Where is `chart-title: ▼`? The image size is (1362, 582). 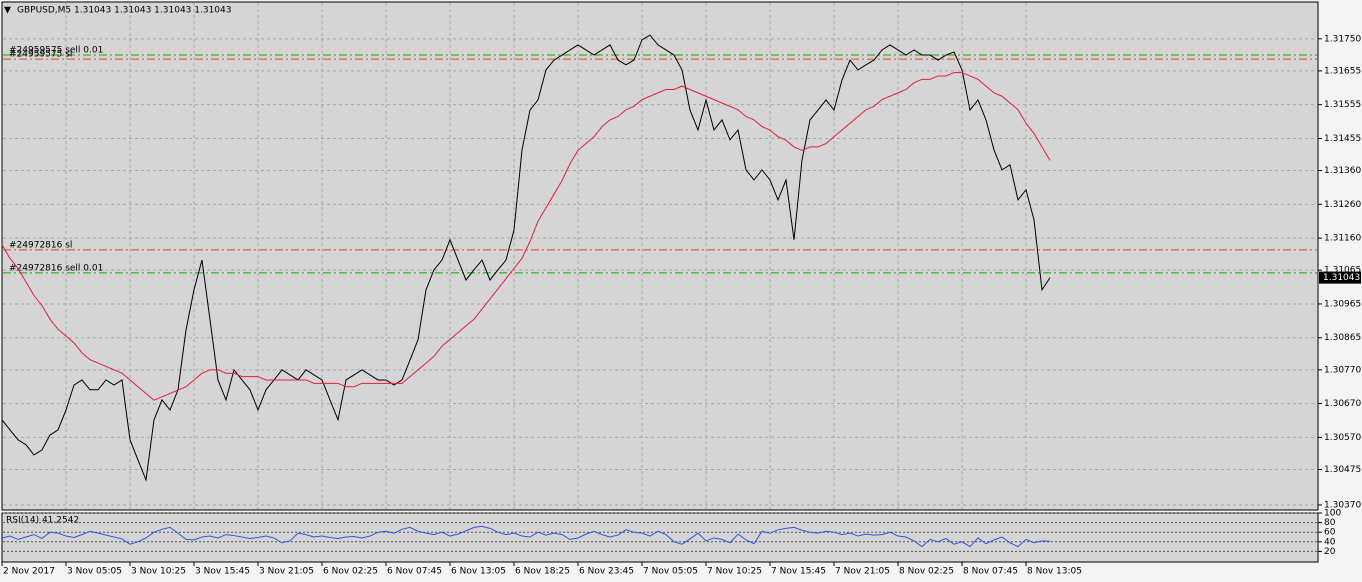
chart-title: ▼ is located at coordinates (7, 11).